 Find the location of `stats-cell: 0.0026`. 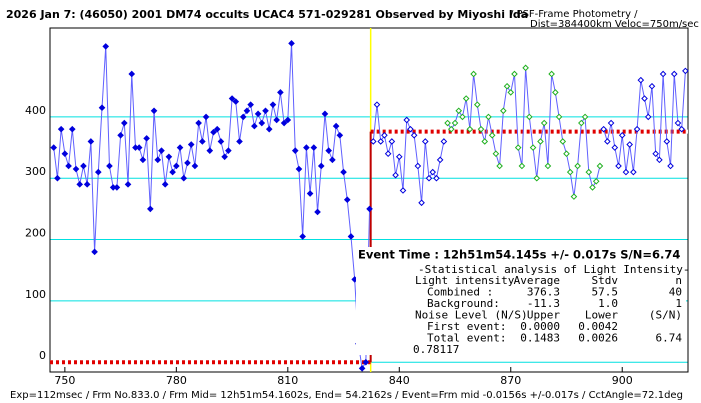

stats-cell: 0.0026 is located at coordinates (598, 338).